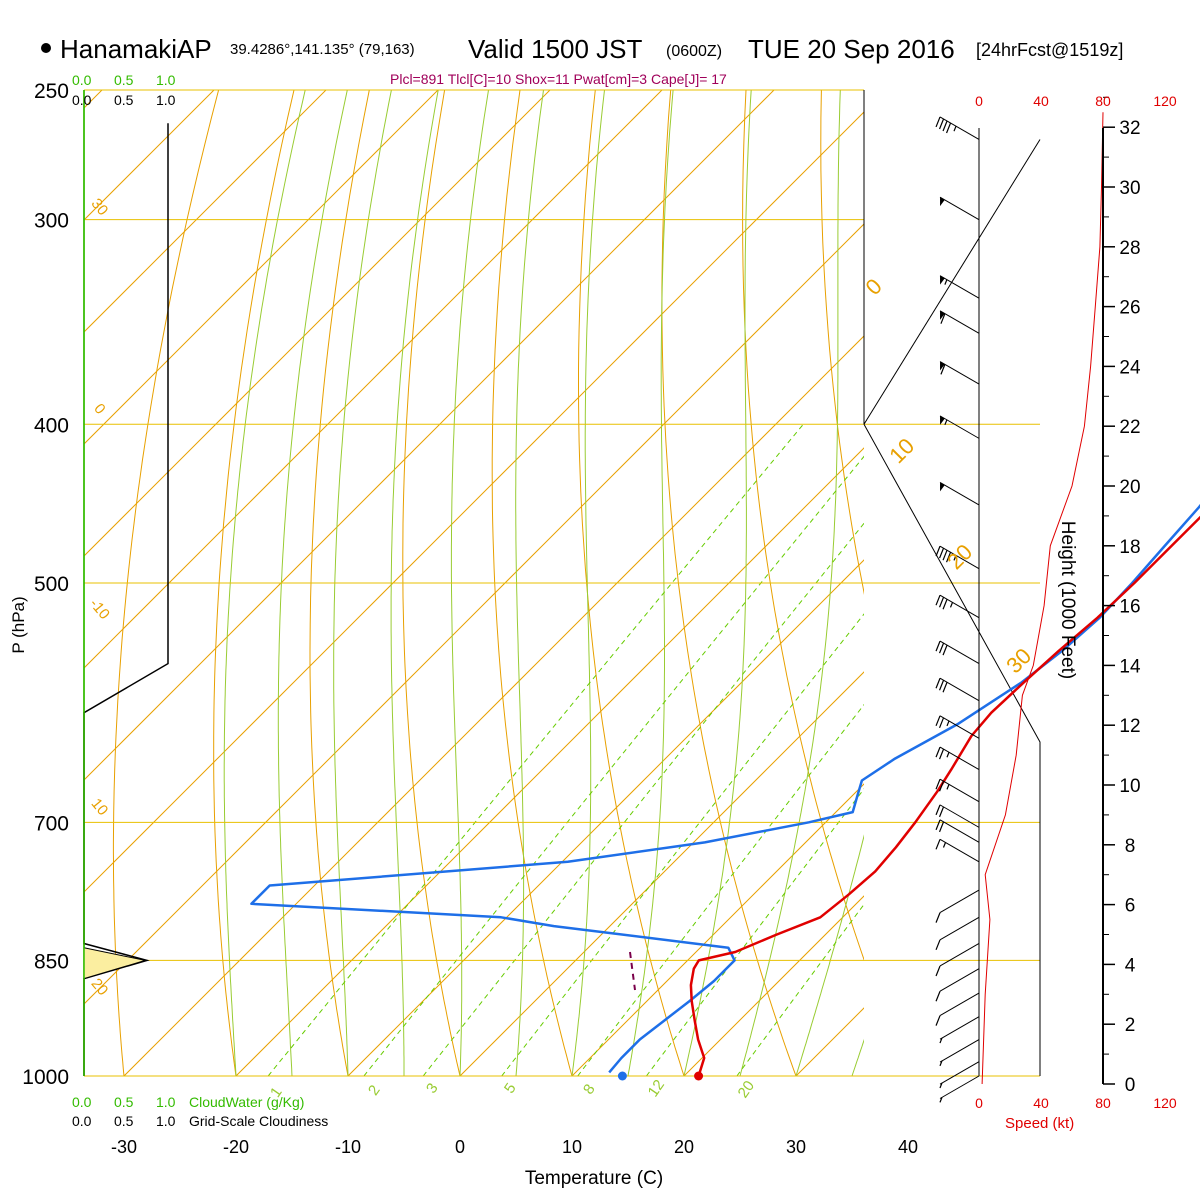 The image size is (1200, 1200). What do you see at coordinates (124, 100) in the screenshot?
I see `cloudiness-tick-1: 0.5` at bounding box center [124, 100].